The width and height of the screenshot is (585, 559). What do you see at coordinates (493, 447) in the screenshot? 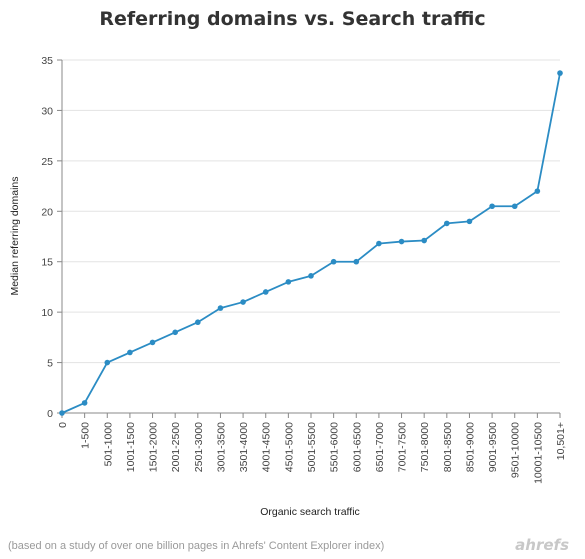
I see `x-tick-label: 9001-9500` at bounding box center [493, 447].